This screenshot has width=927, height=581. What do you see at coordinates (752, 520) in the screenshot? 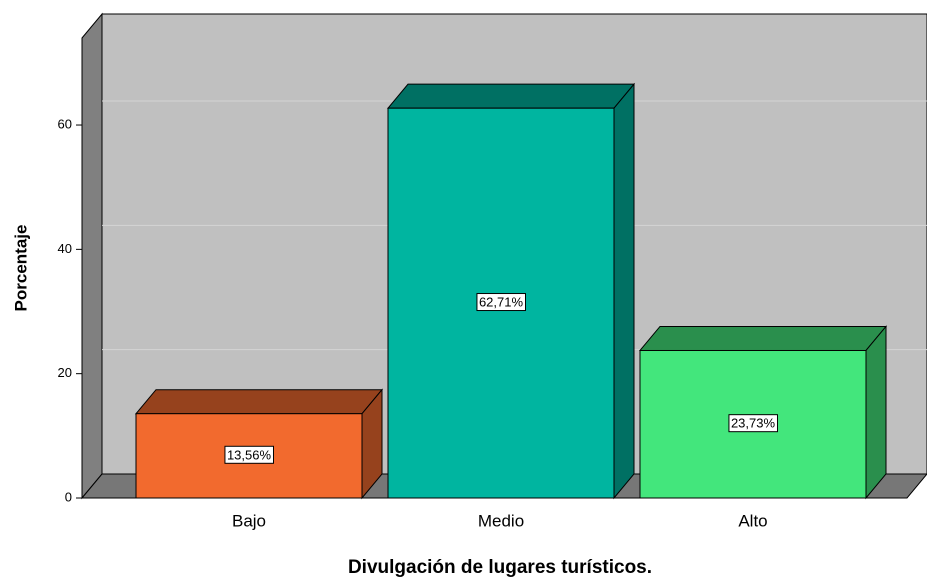
I see `x-tick-label: Alto` at bounding box center [752, 520].